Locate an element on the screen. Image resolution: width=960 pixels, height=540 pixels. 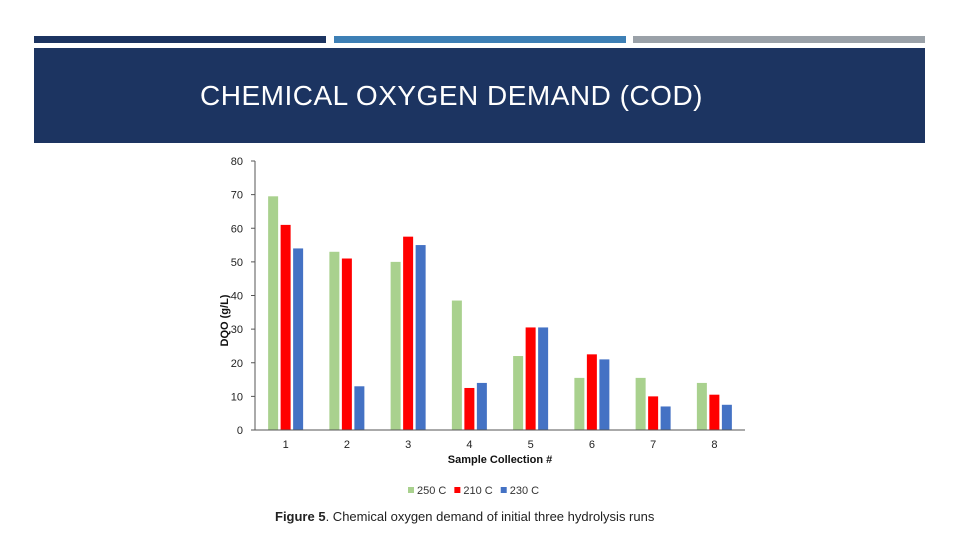
y-tick-label: 50 is located at coordinates (237, 263).